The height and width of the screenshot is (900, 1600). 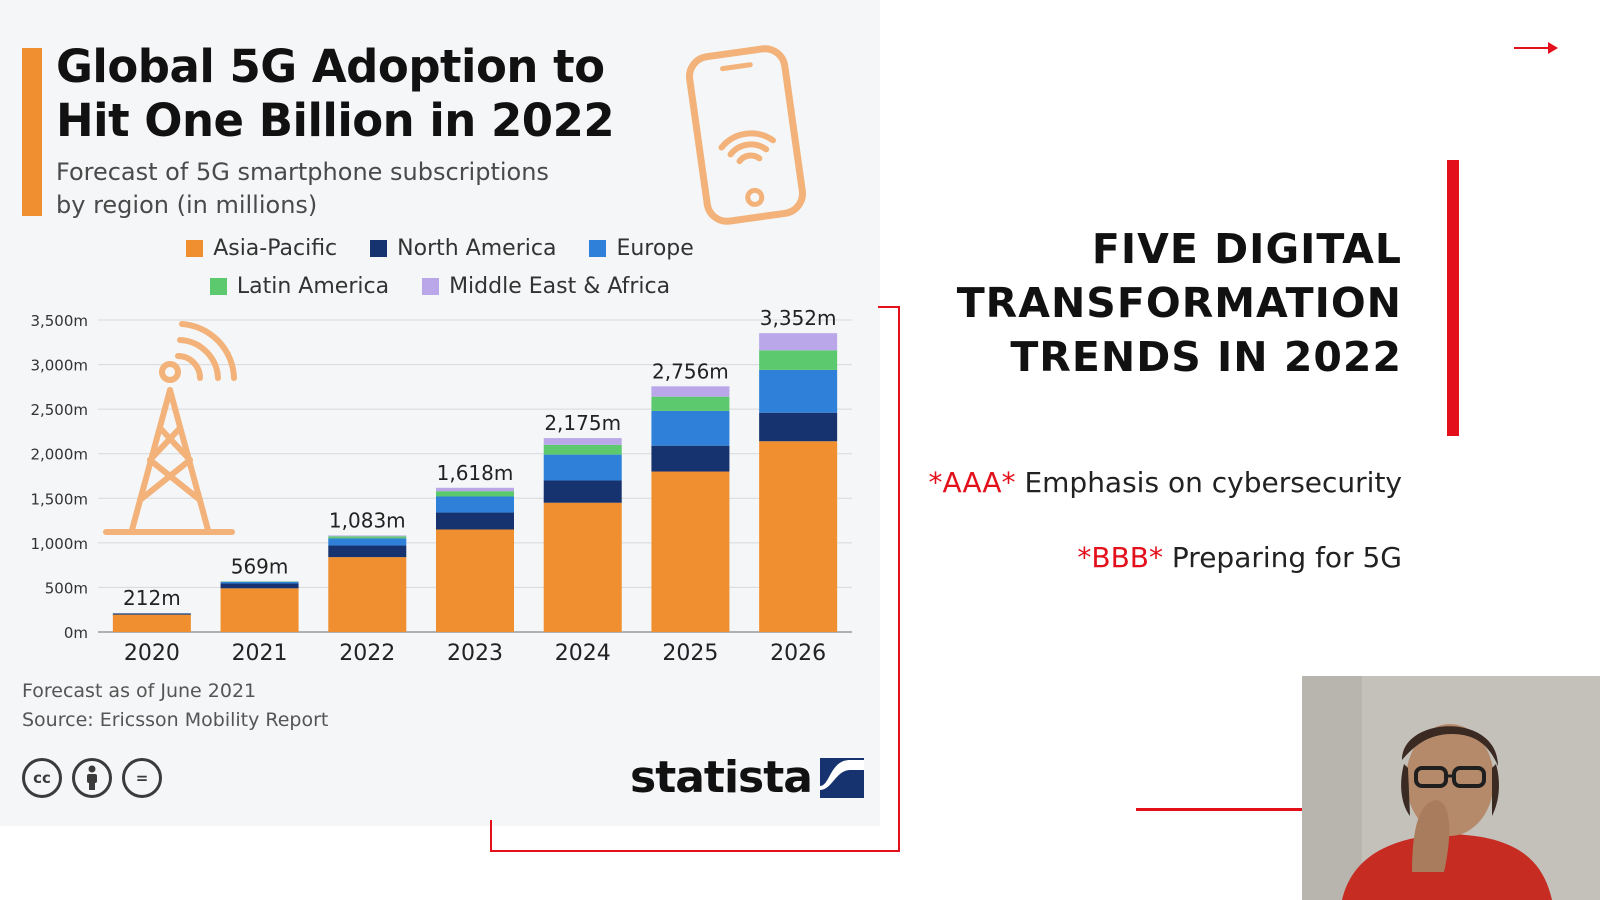 What do you see at coordinates (260, 566) in the screenshot?
I see `bar-total-label: 569m` at bounding box center [260, 566].